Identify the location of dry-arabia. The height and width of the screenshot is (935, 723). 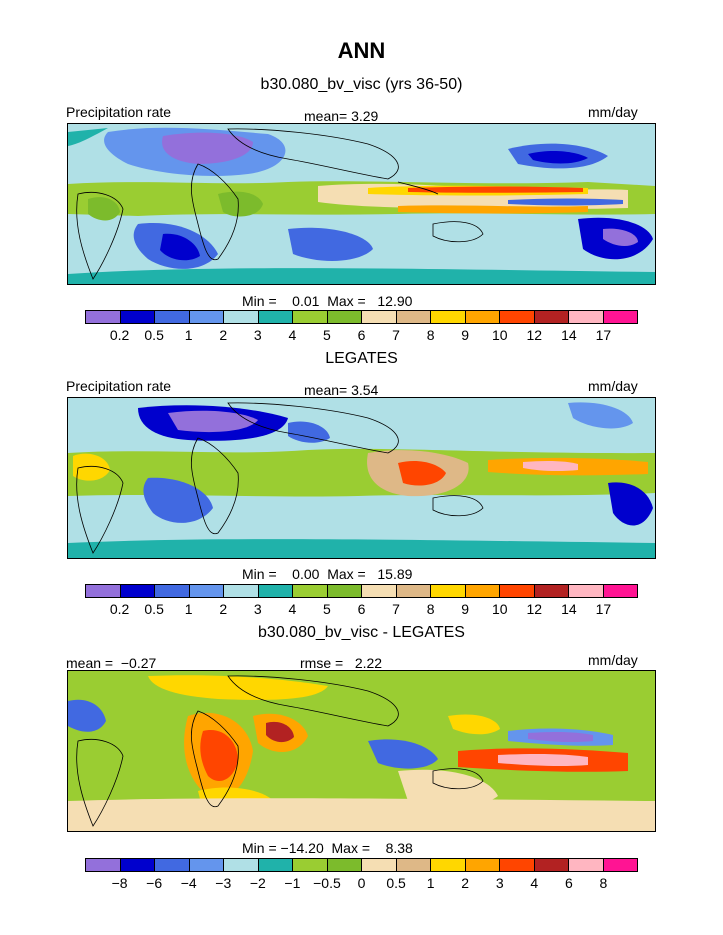
(309, 432).